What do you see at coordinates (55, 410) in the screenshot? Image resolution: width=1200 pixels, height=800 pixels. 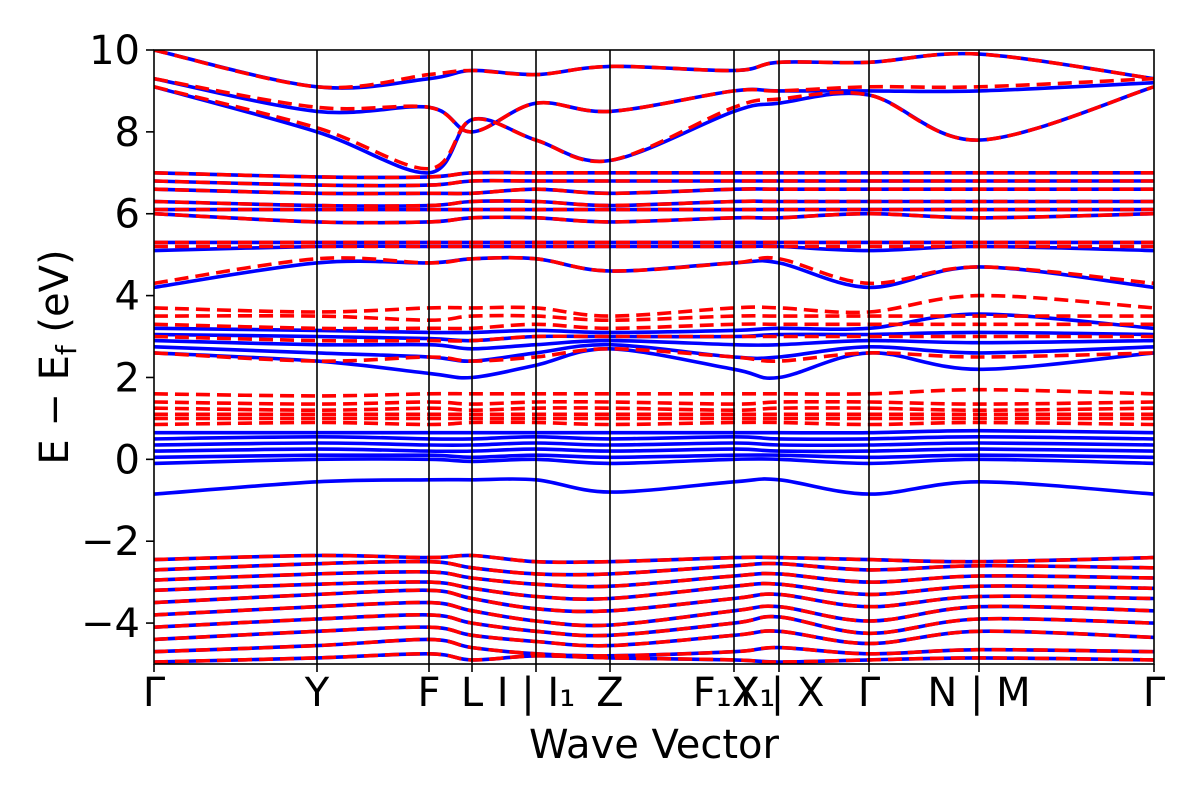 I see `y-axis-label-main: E − E` at bounding box center [55, 410].